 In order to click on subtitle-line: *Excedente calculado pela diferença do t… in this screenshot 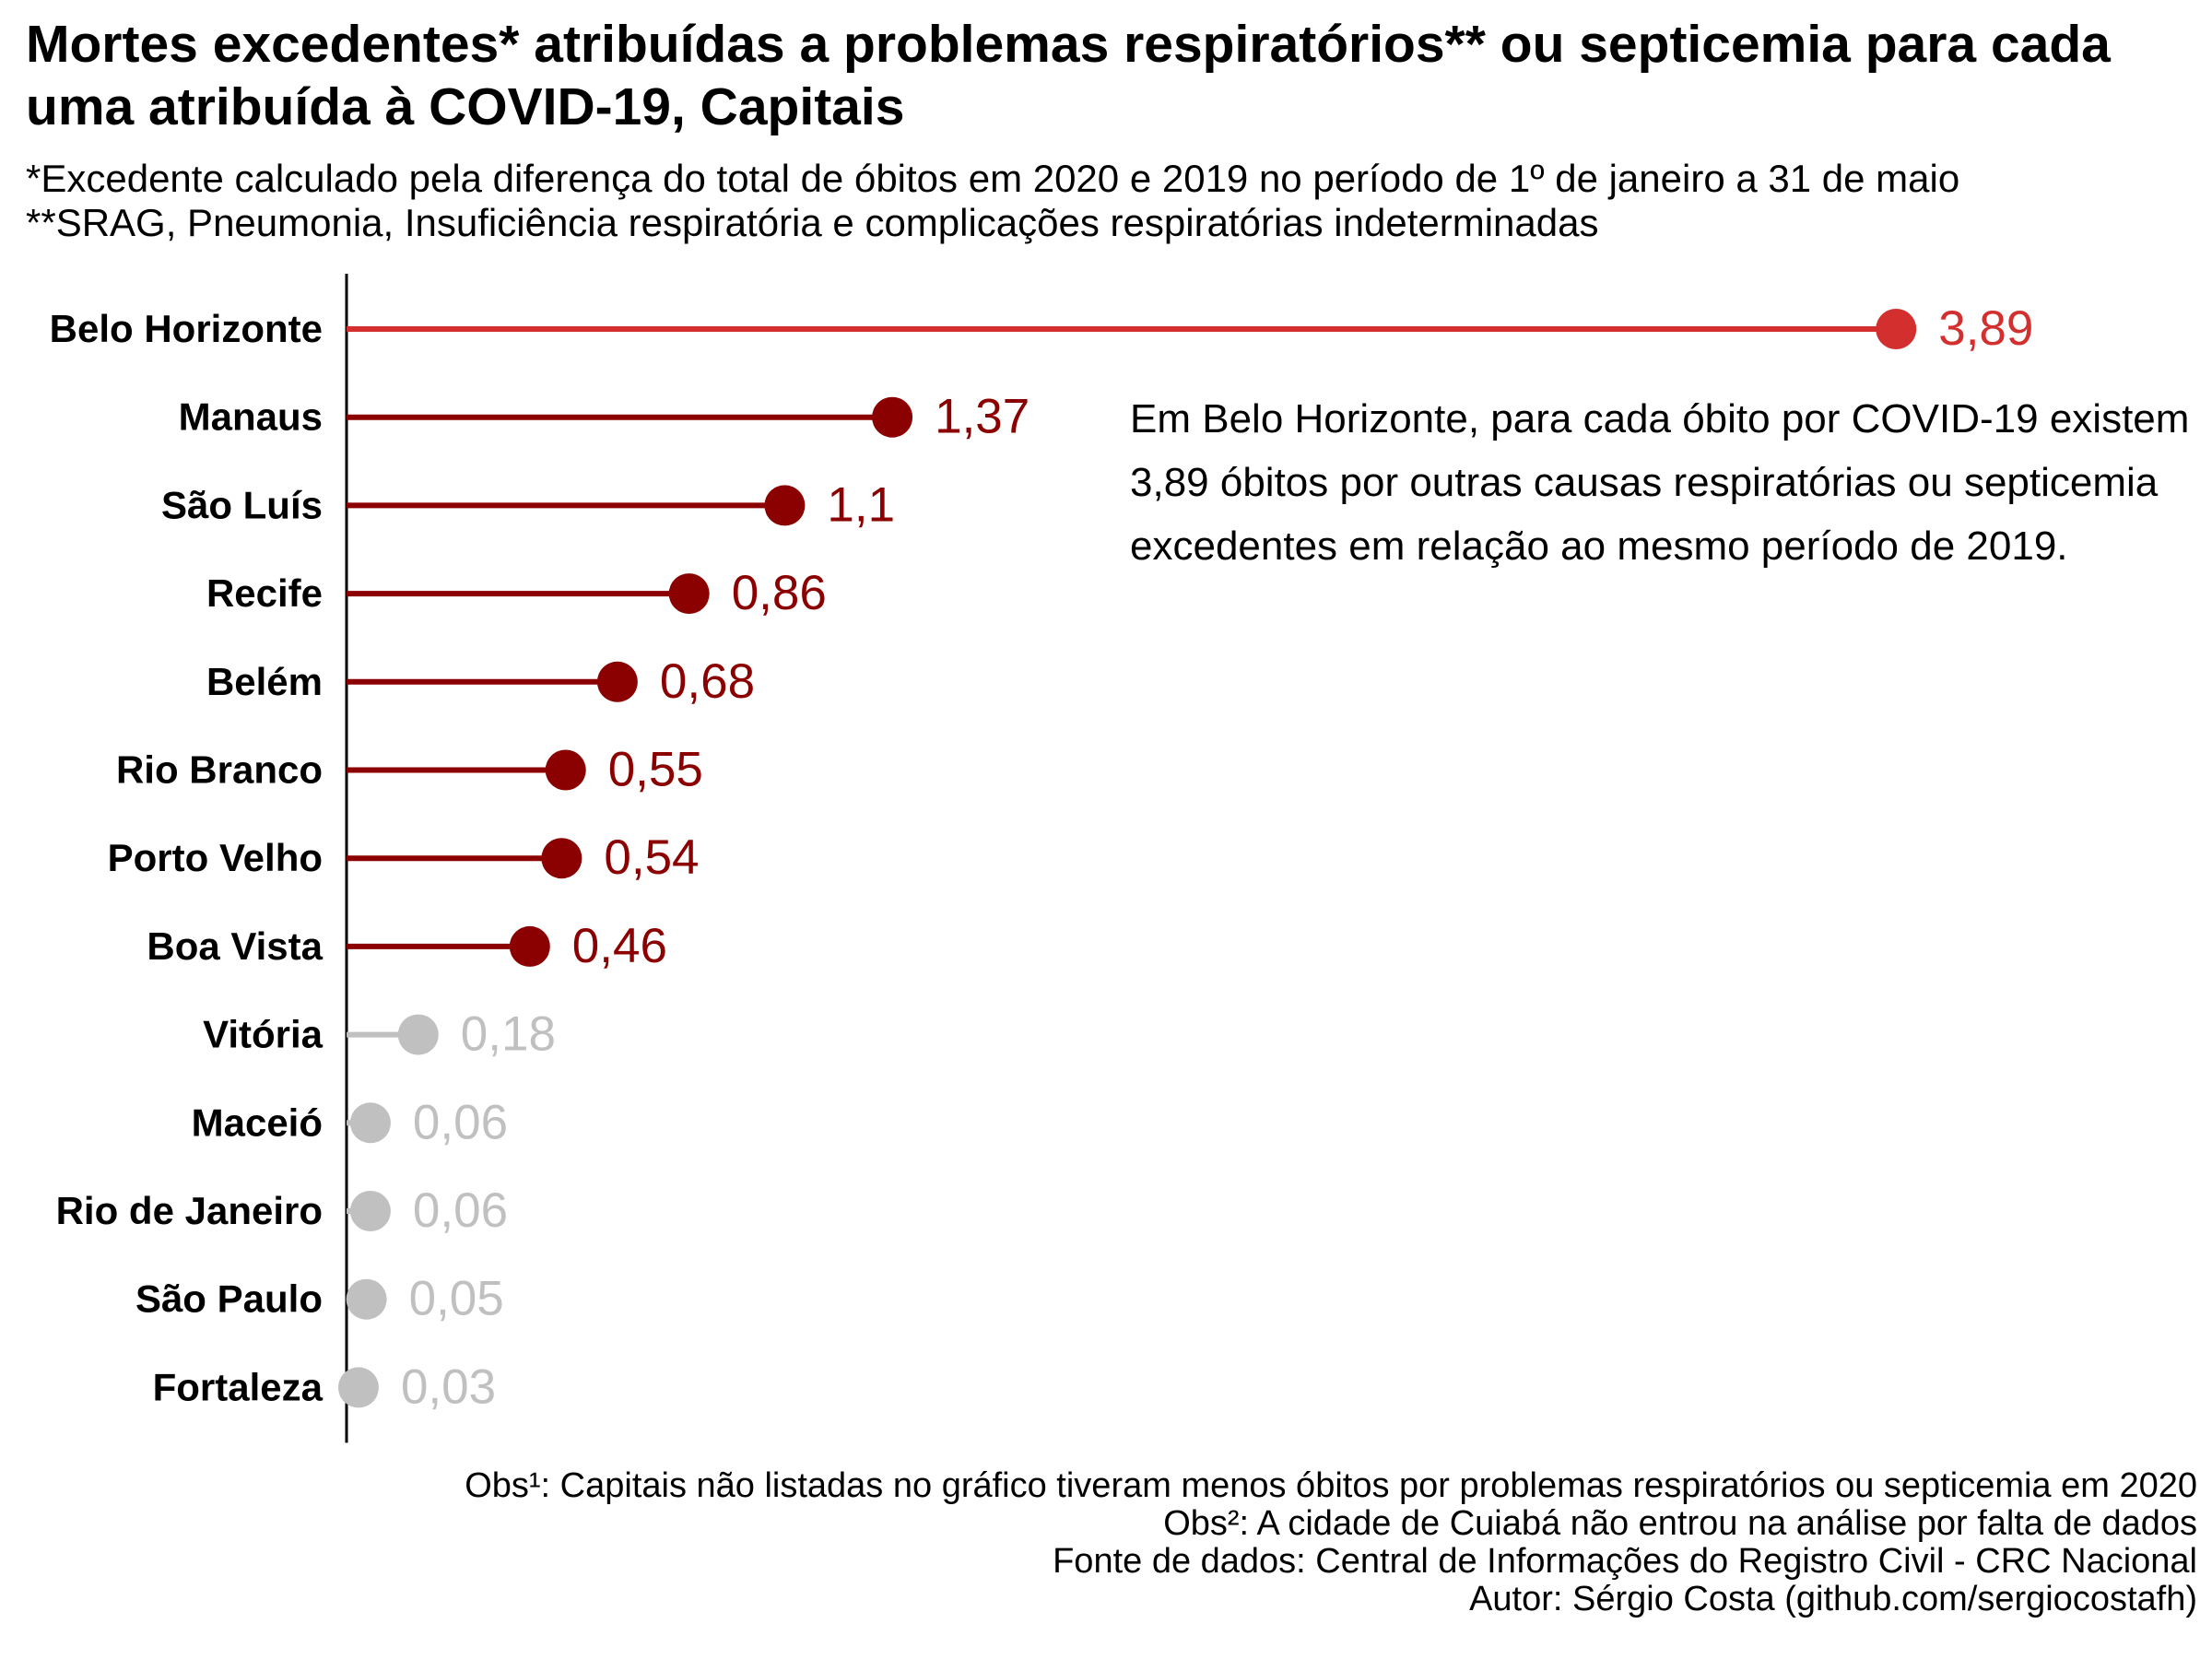, I will do `click(993, 178)`.